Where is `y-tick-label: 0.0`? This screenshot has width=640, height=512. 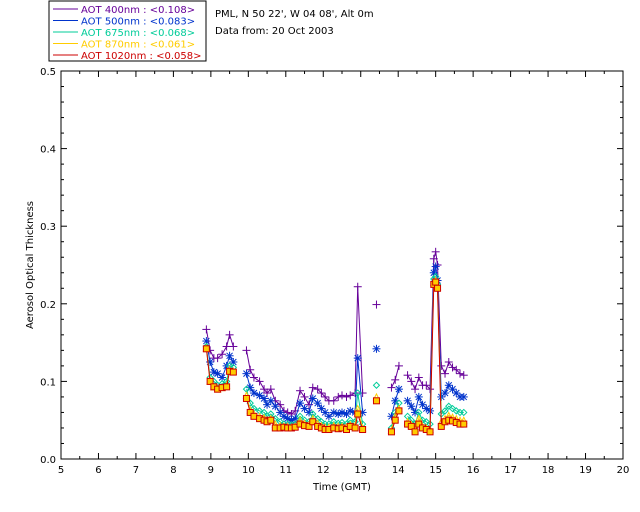
y-tick-label: 0.0 is located at coordinates (48, 460).